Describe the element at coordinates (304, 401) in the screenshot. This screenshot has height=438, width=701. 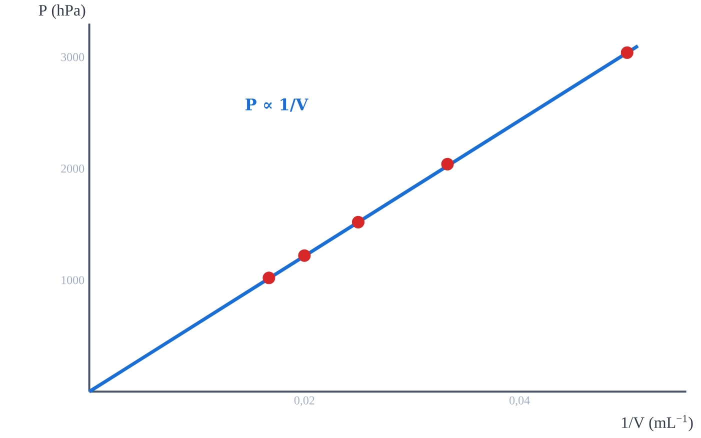
I see `x-tick-label: 0,02` at that location.